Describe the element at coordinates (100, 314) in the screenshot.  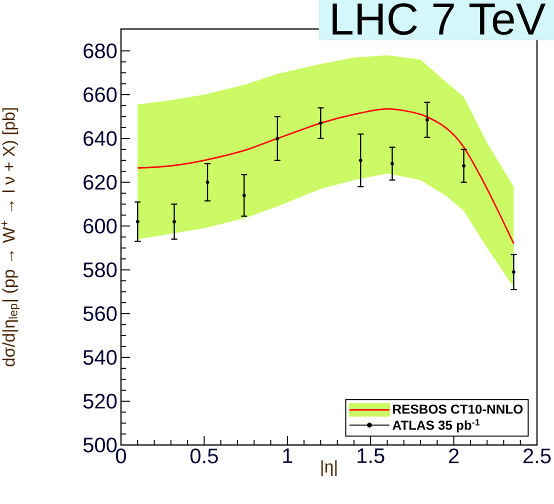
I see `y-tick-label: 560` at that location.